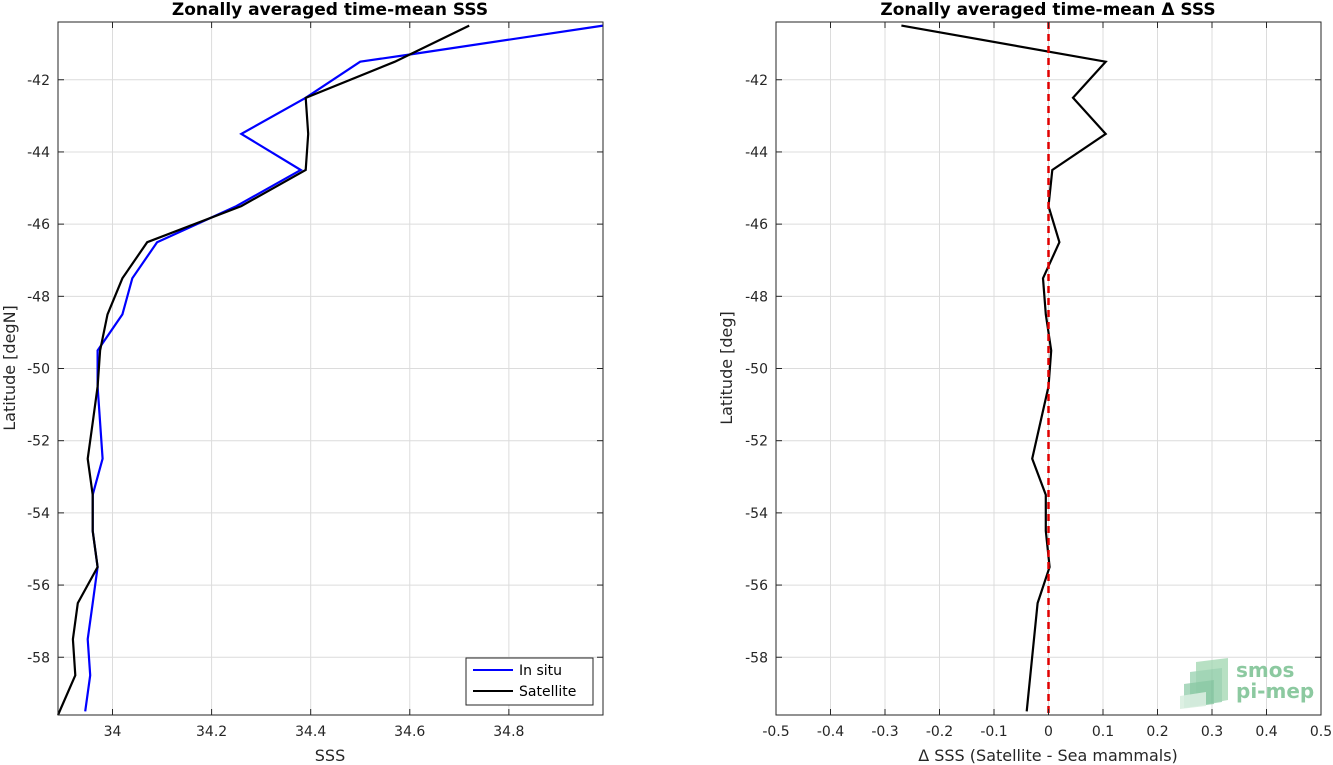 This screenshot has width=1333, height=765. Describe the element at coordinates (726, 368) in the screenshot. I see `delta-ylabel: Latitude [deg]` at that location.